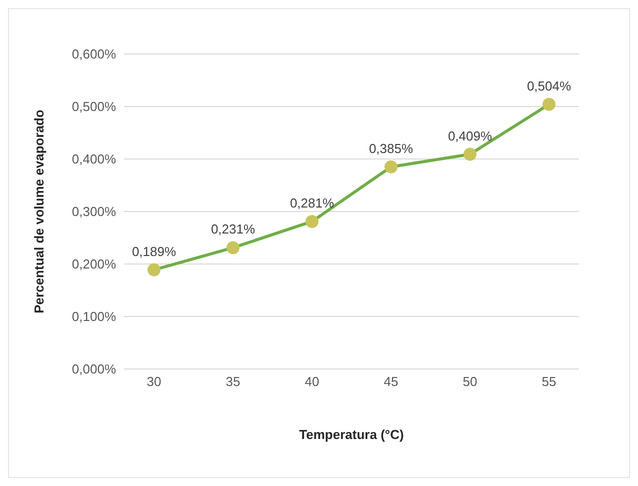 The height and width of the screenshot is (486, 638). Describe the element at coordinates (351, 434) in the screenshot. I see `x-axis-title: Temperatura (°C)` at that location.